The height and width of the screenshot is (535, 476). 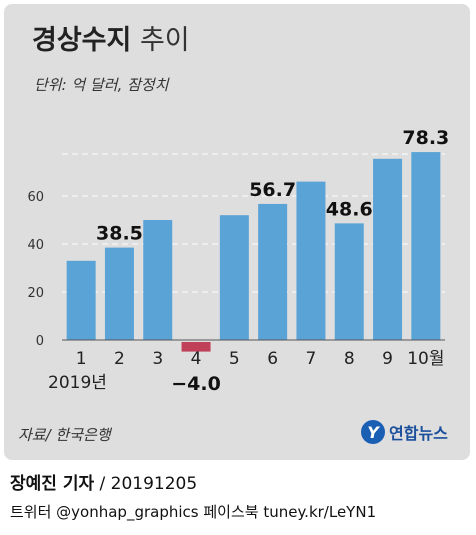 What do you see at coordinates (101, 85) in the screenshot?
I see `unit-label: 단위: 억 달러, 잠정치` at bounding box center [101, 85].